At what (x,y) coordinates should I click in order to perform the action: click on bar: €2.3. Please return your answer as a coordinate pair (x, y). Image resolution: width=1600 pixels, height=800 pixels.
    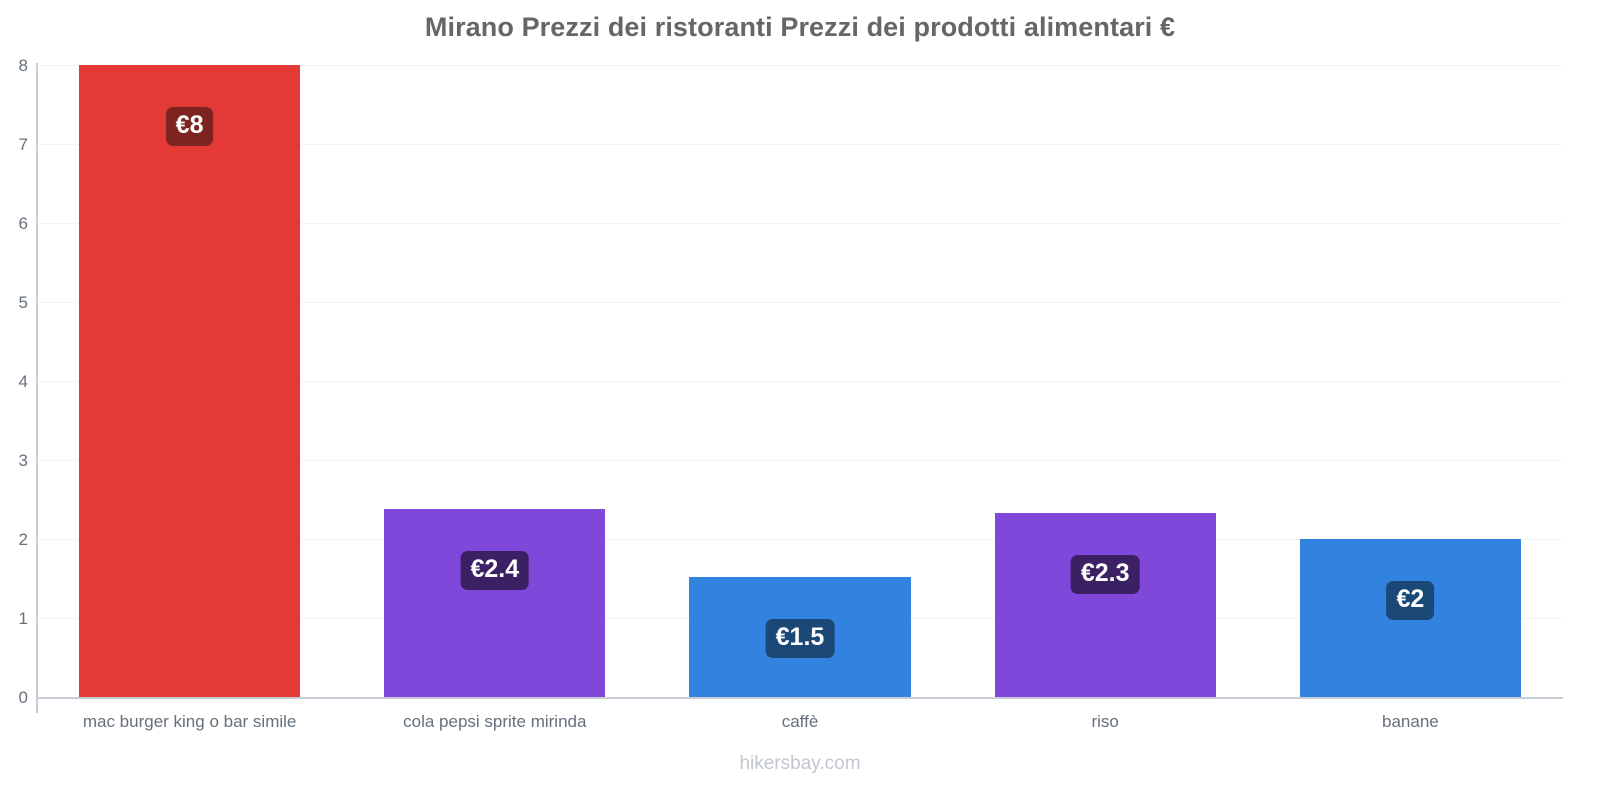
    Looking at the image, I should click on (1105, 604).